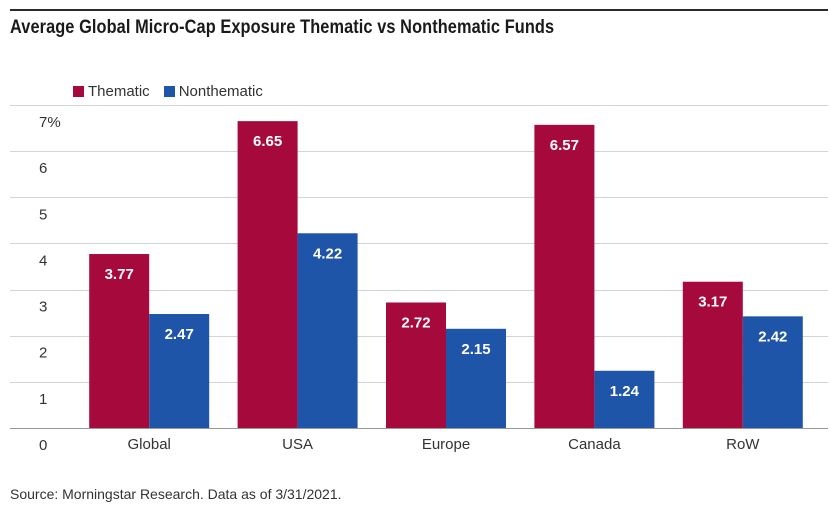 The height and width of the screenshot is (510, 830). Describe the element at coordinates (772, 336) in the screenshot. I see `data-label: 2.42` at that location.